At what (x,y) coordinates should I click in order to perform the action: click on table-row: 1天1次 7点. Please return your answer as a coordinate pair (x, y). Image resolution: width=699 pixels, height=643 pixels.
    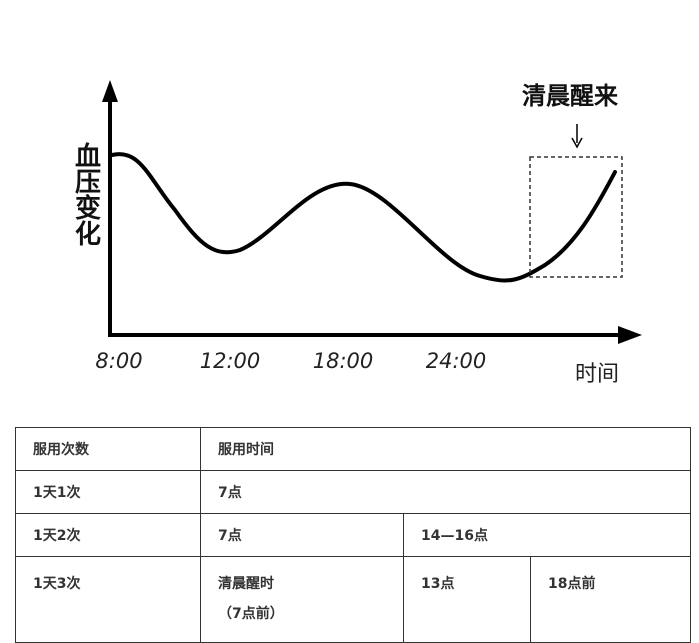
    Looking at the image, I should click on (353, 492).